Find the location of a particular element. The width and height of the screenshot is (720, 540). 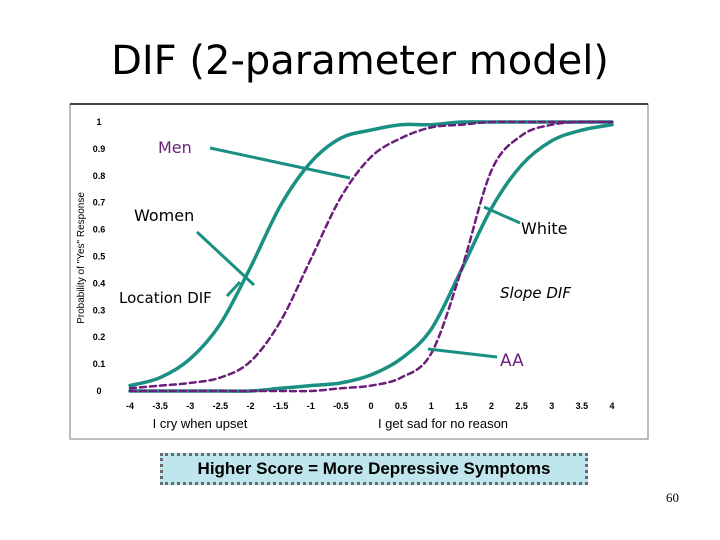

x-tick-label: -4 is located at coordinates (130, 406).